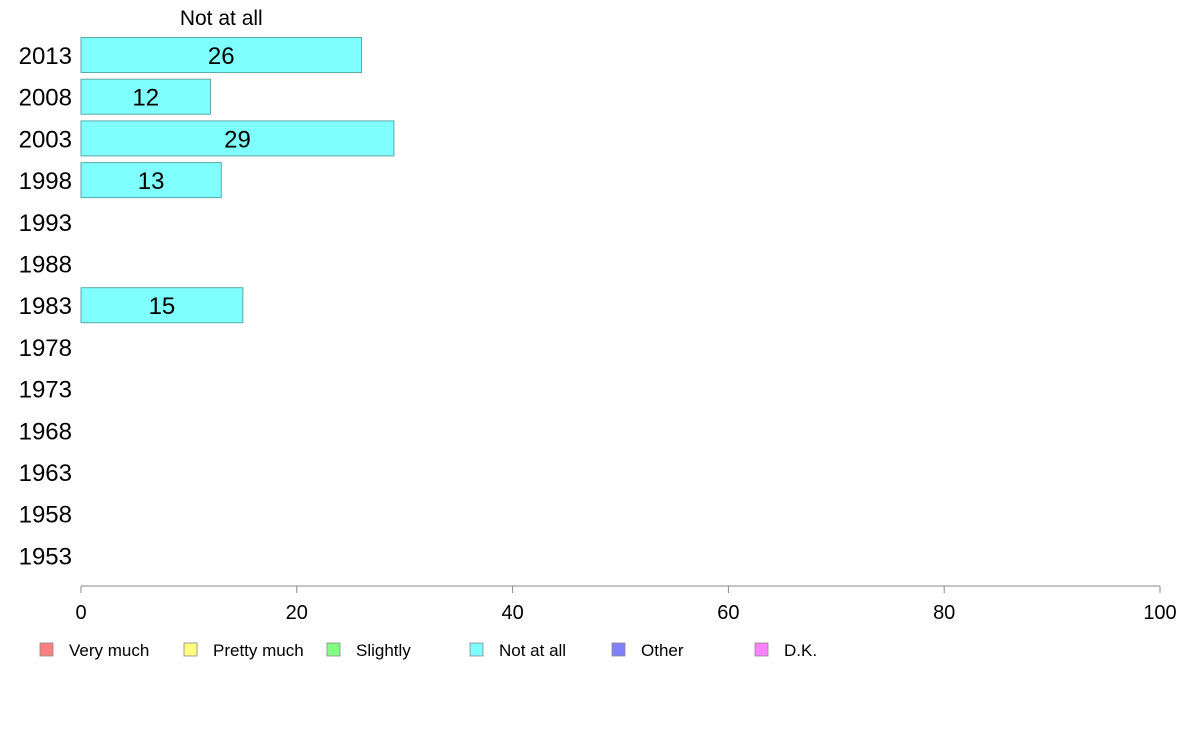 The height and width of the screenshot is (736, 1188). I want to click on x-tick-label-20: 20, so click(297, 613).